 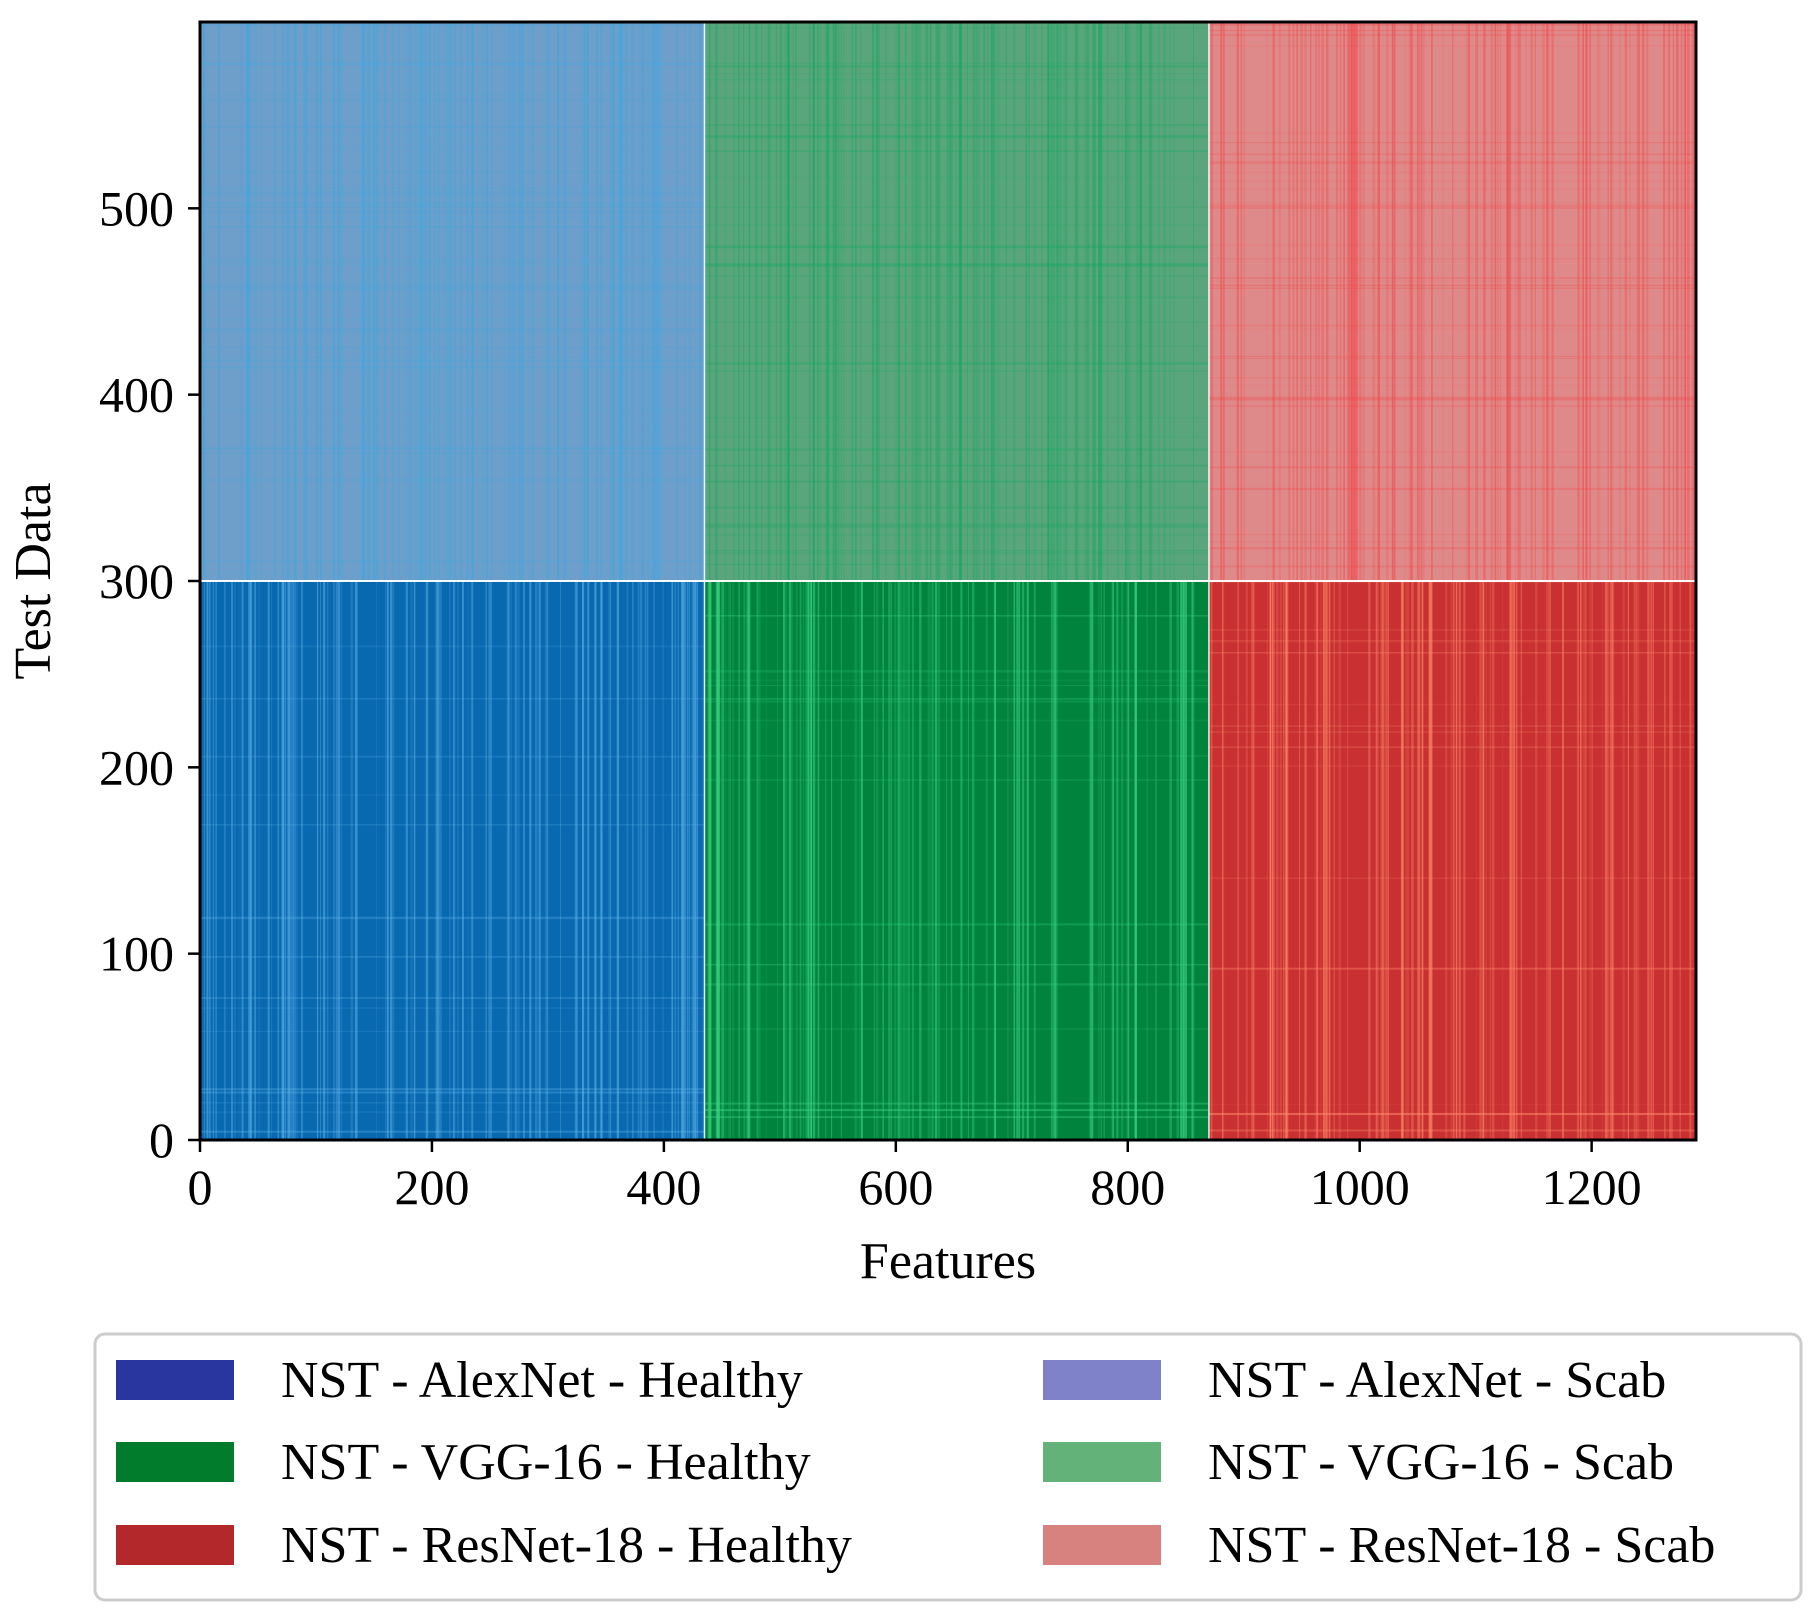 I want to click on legend-item-nst-alexnet-healthy: NST - AlexNet - Healthy, so click(x=459, y=1380).